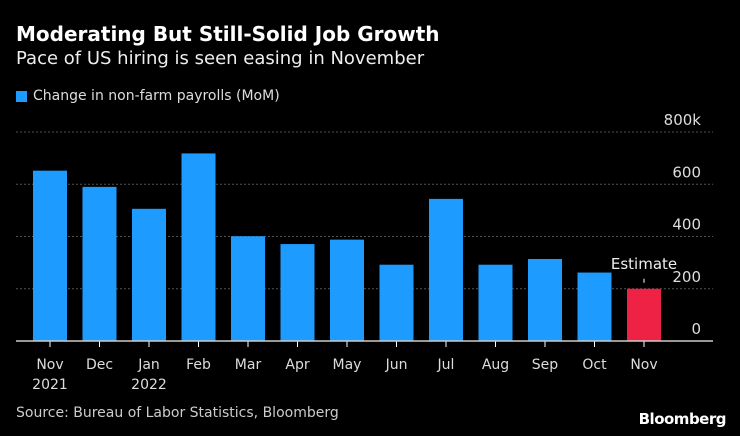  What do you see at coordinates (686, 225) in the screenshot?
I see `y-tick-label: 400` at bounding box center [686, 225].